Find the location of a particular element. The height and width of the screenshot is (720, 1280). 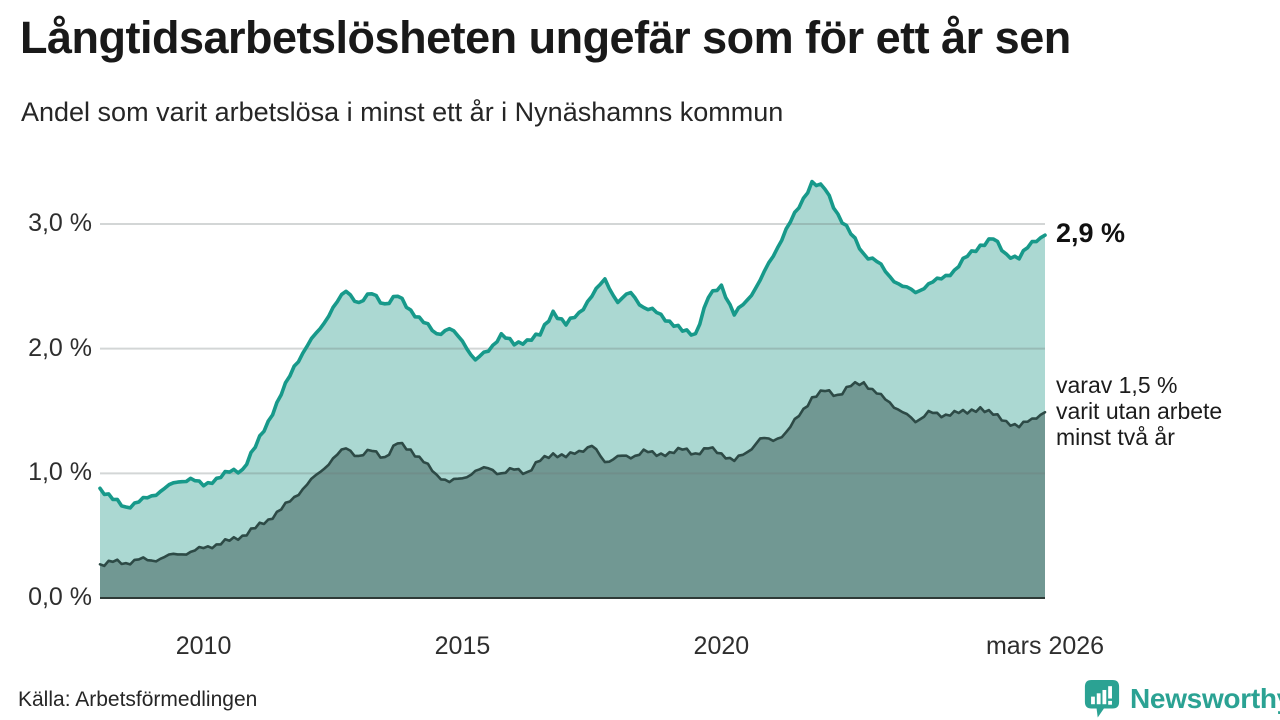

x-axis-label: 2015 is located at coordinates (462, 646).